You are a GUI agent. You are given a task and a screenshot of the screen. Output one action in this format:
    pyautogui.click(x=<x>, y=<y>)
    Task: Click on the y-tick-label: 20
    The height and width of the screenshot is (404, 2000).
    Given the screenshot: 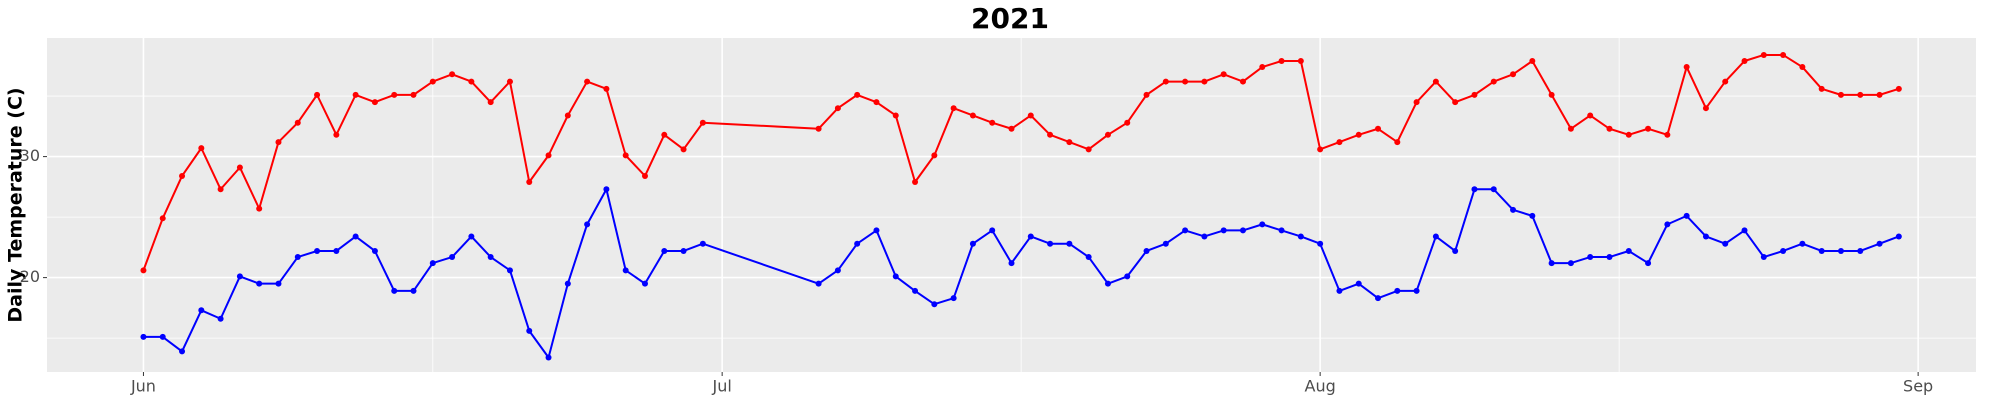 What is the action you would take?
    pyautogui.click(x=30, y=276)
    